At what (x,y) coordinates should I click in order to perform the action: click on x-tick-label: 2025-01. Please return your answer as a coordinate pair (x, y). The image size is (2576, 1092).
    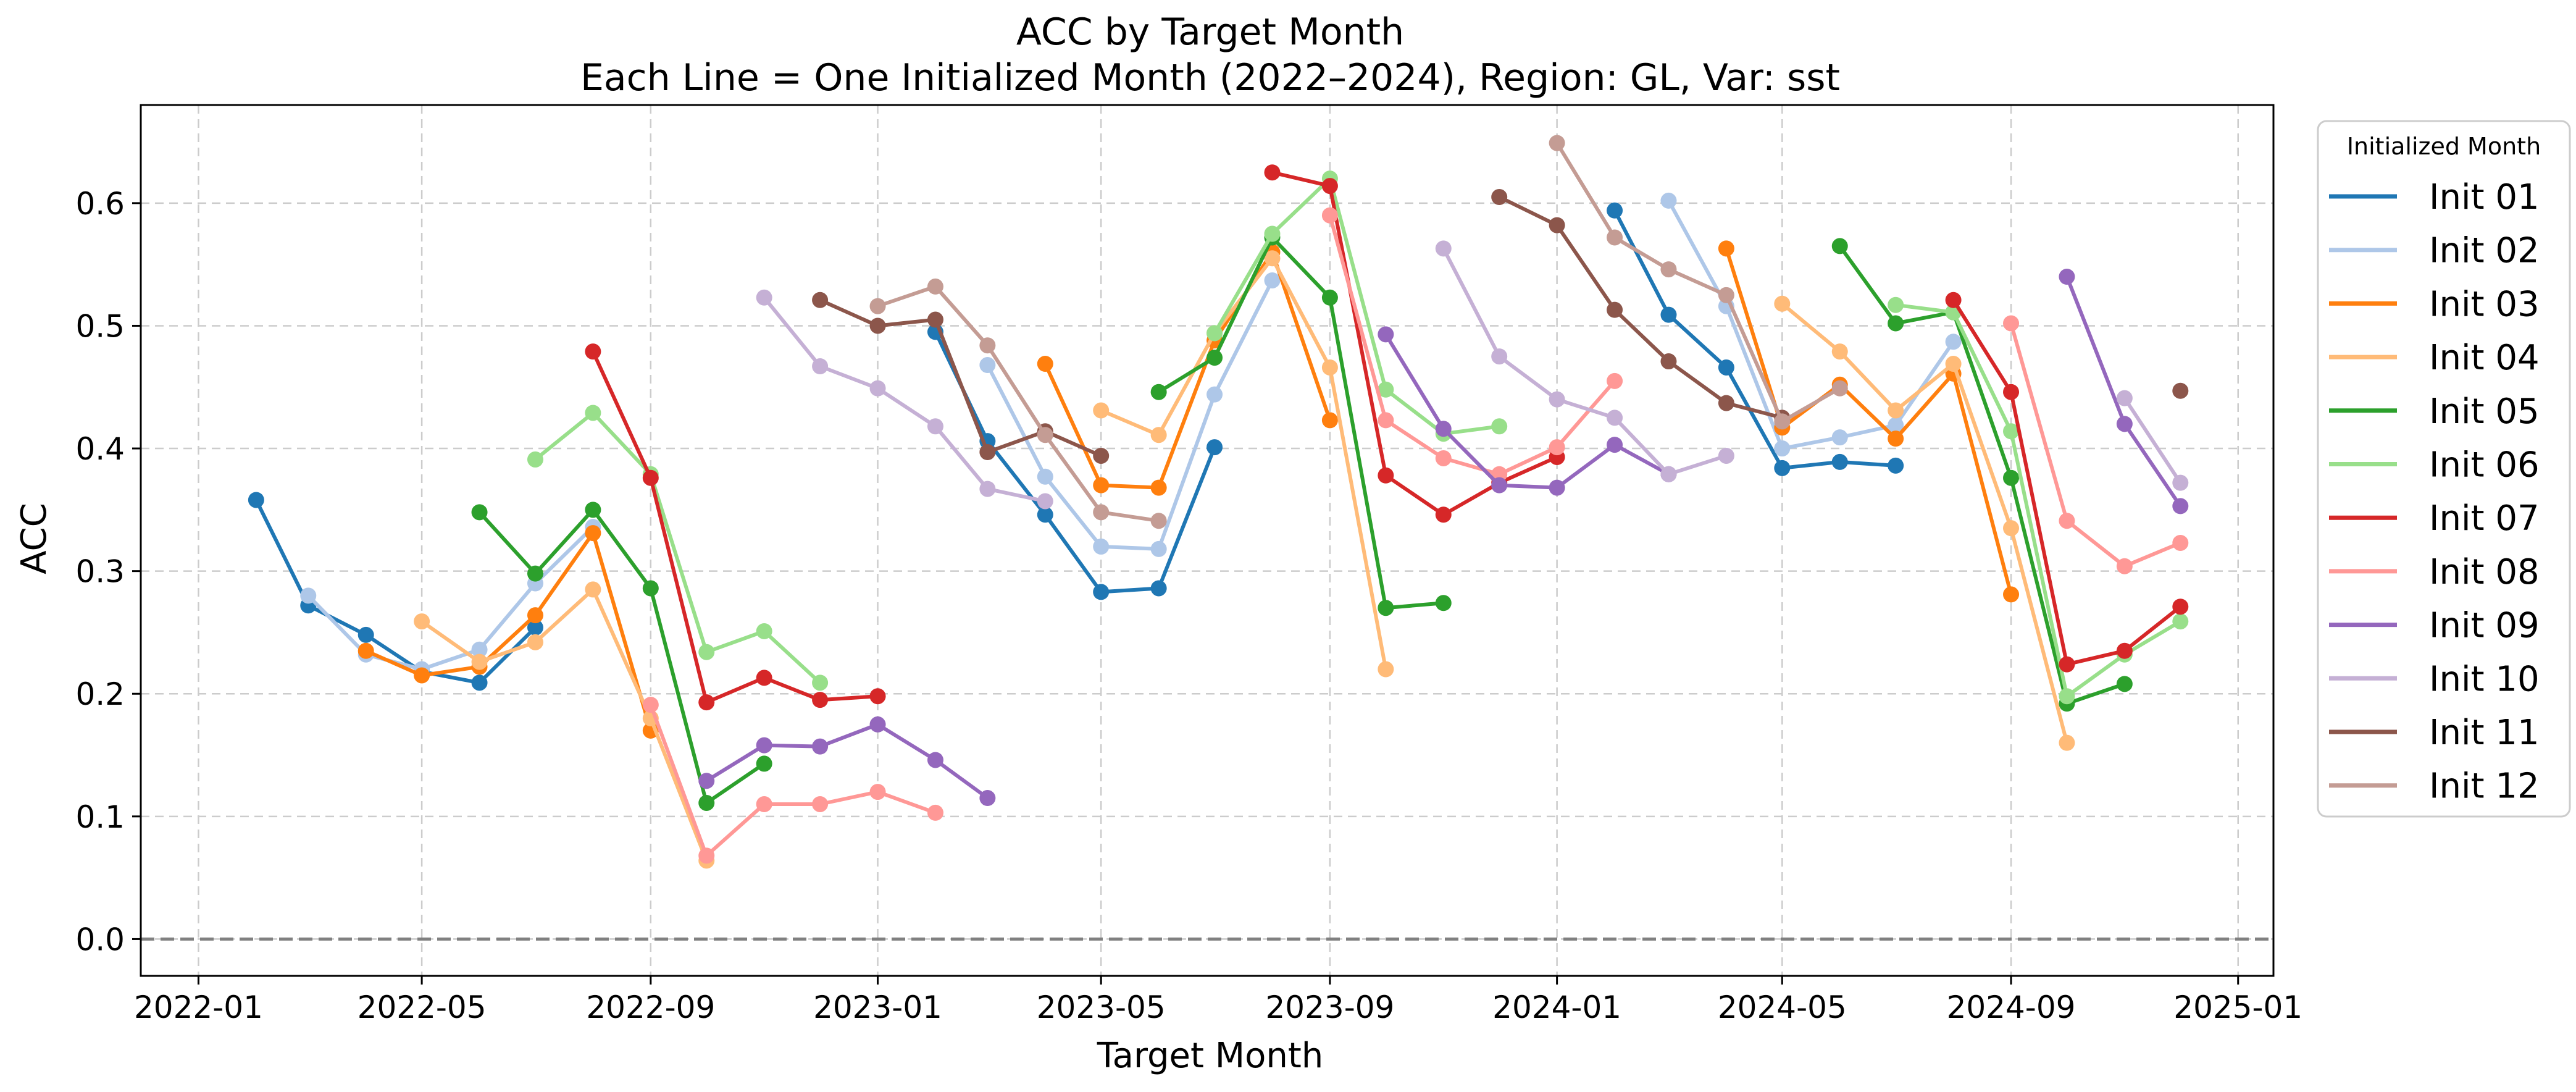
    Looking at the image, I should click on (2237, 1007).